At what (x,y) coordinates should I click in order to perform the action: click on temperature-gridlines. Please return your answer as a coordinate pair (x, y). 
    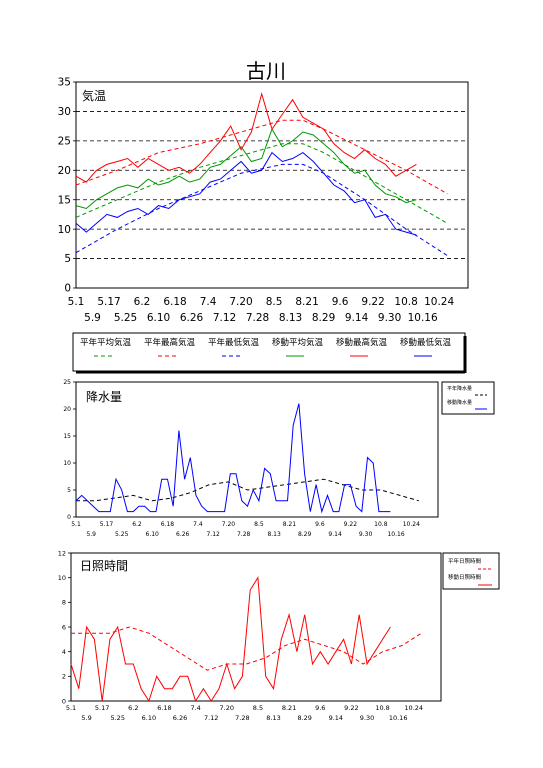
    Looking at the image, I should click on (272, 185).